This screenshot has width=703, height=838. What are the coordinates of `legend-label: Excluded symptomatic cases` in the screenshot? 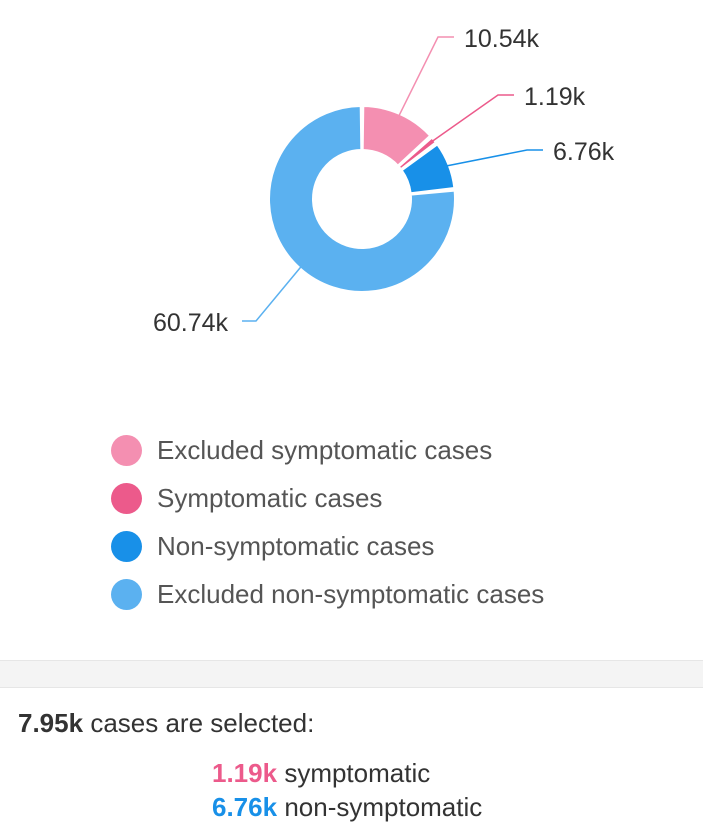 It's located at (325, 449).